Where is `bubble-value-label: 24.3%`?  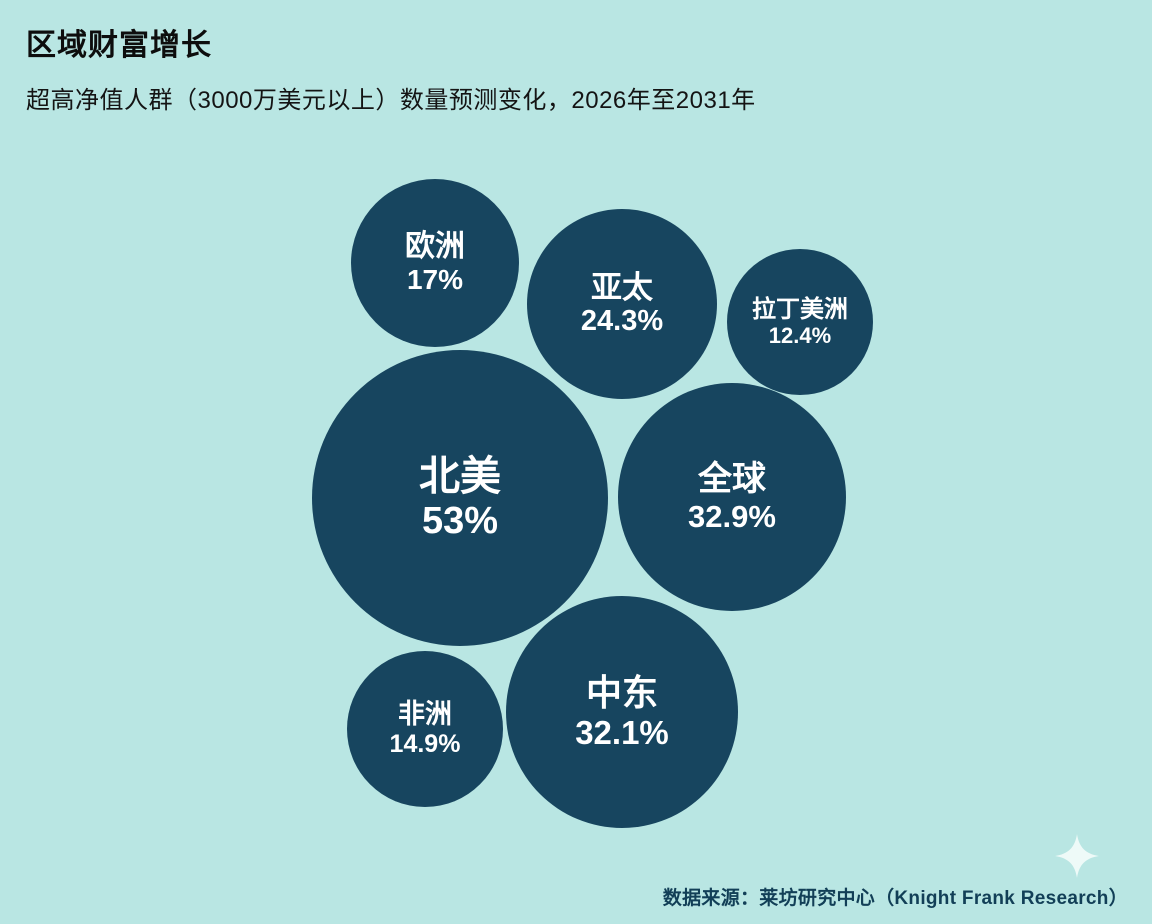
bubble-value-label: 24.3% is located at coordinates (622, 321).